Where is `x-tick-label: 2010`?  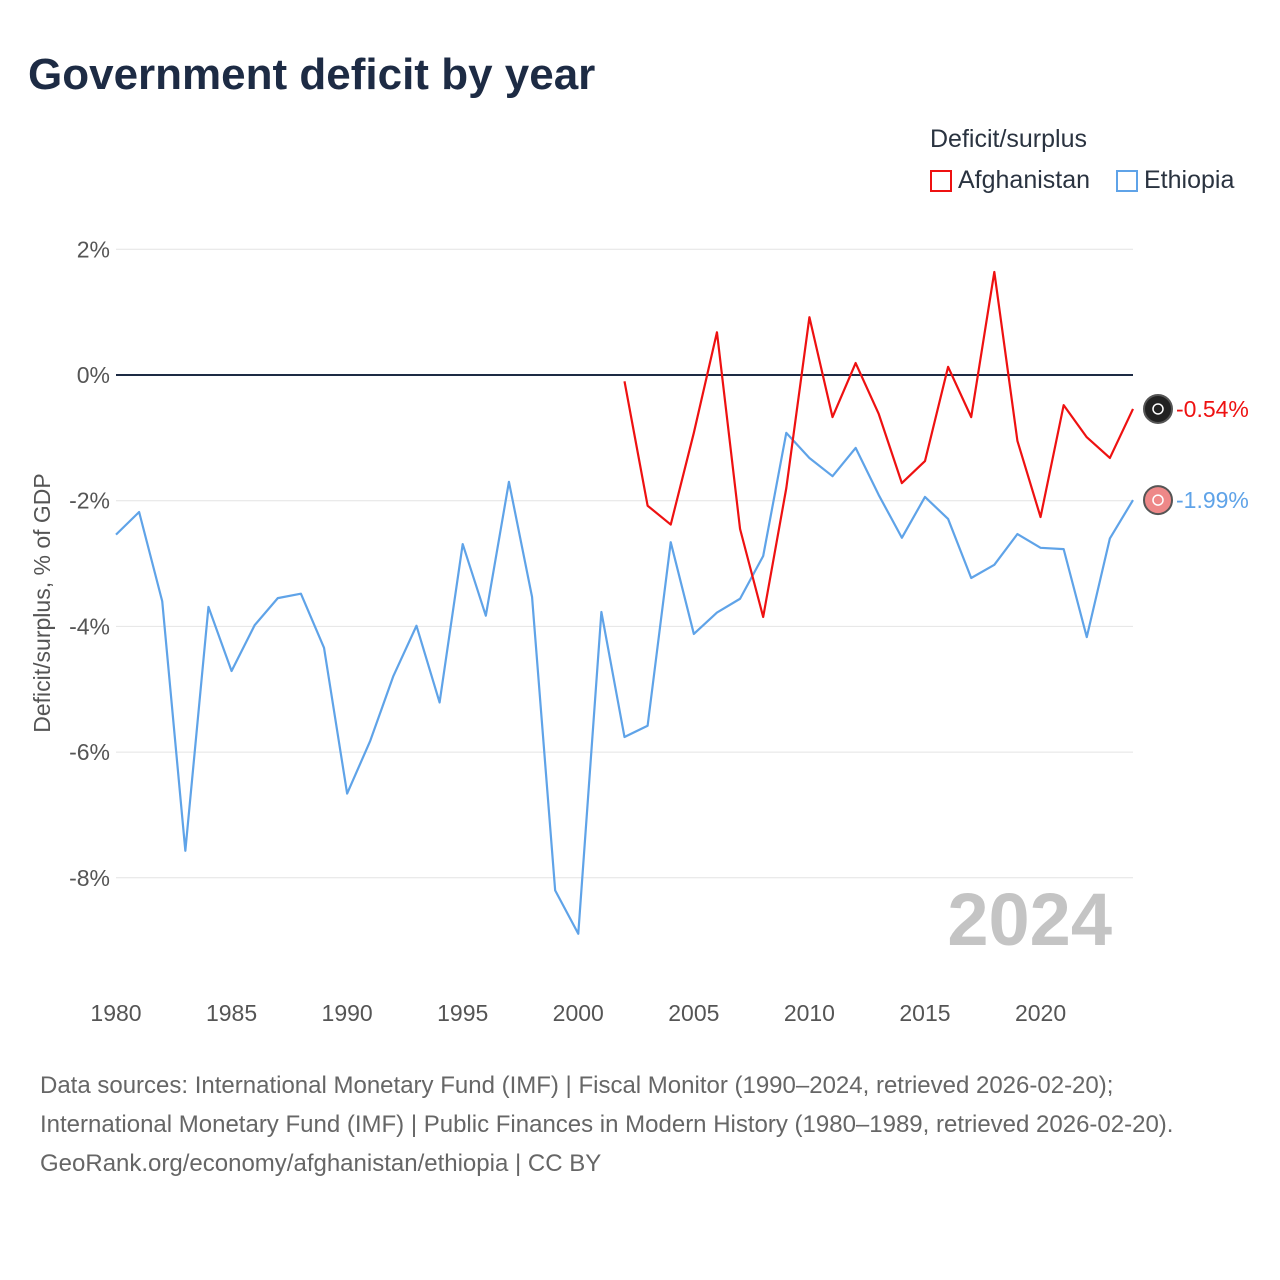 x-tick-label: 2010 is located at coordinates (809, 1013).